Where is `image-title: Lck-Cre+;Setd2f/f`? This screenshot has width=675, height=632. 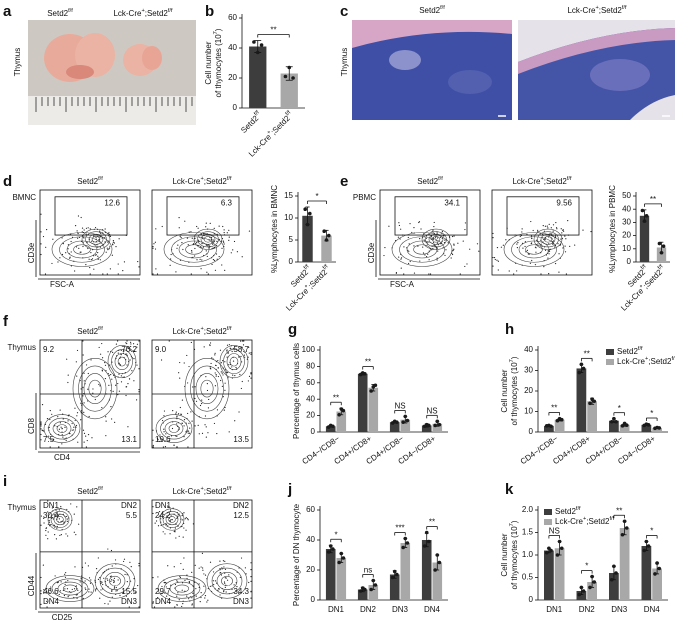 image-title: Lck-Cre+;Setd2f/f is located at coordinates (597, 10).